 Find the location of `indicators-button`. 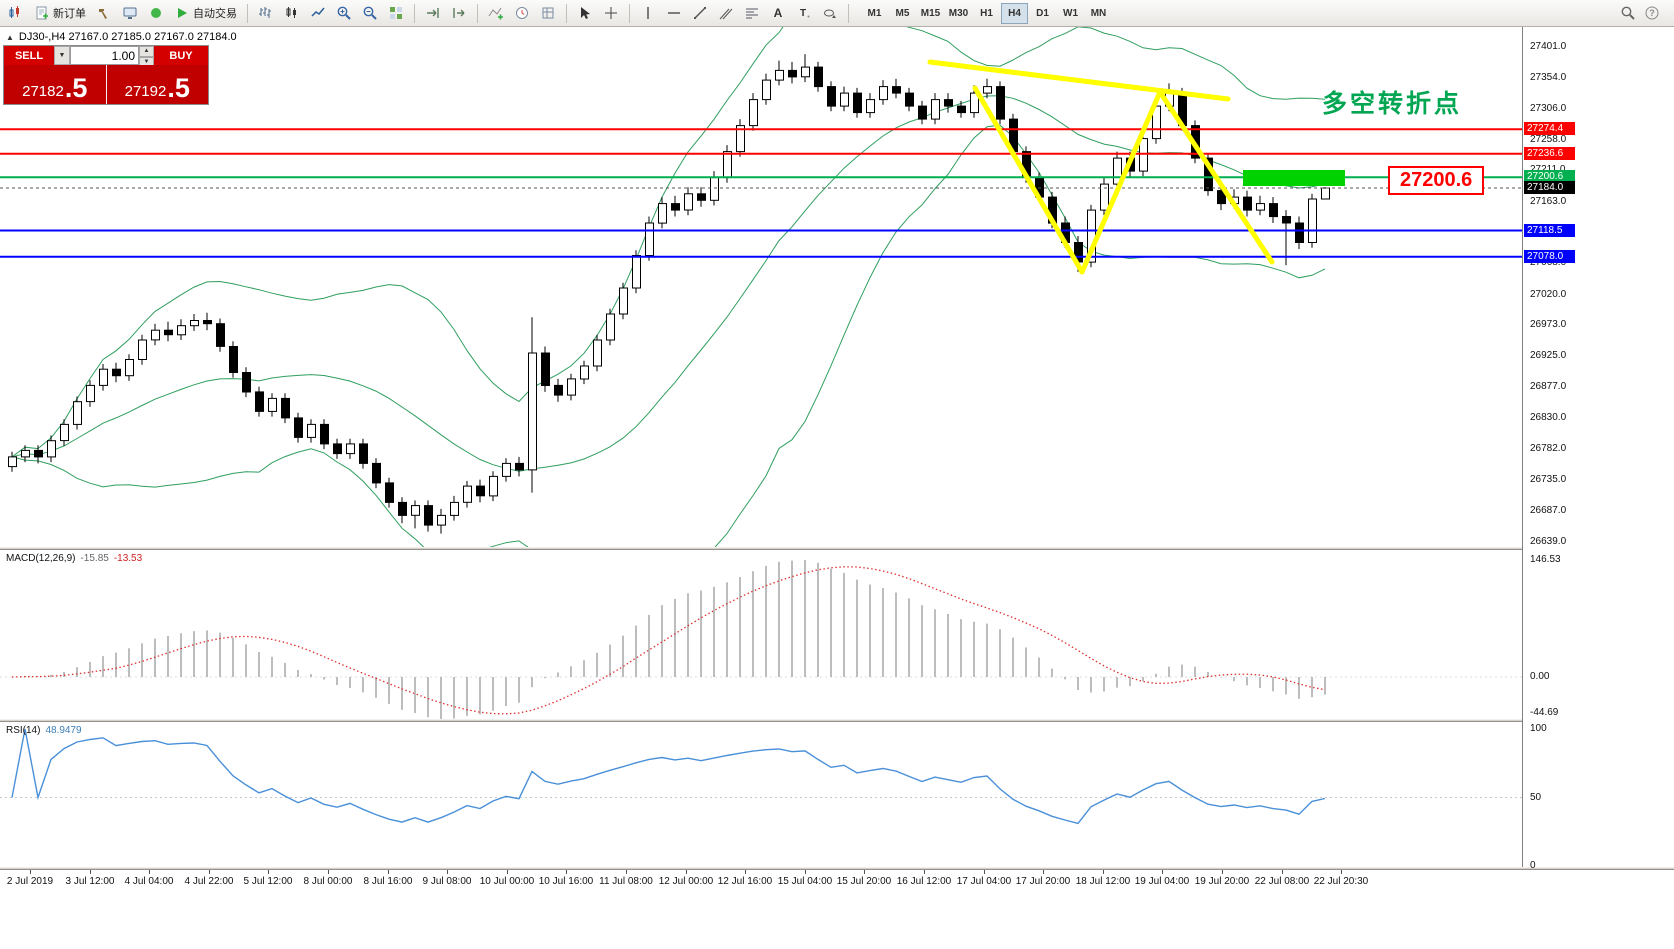

indicators-button is located at coordinates (496, 13).